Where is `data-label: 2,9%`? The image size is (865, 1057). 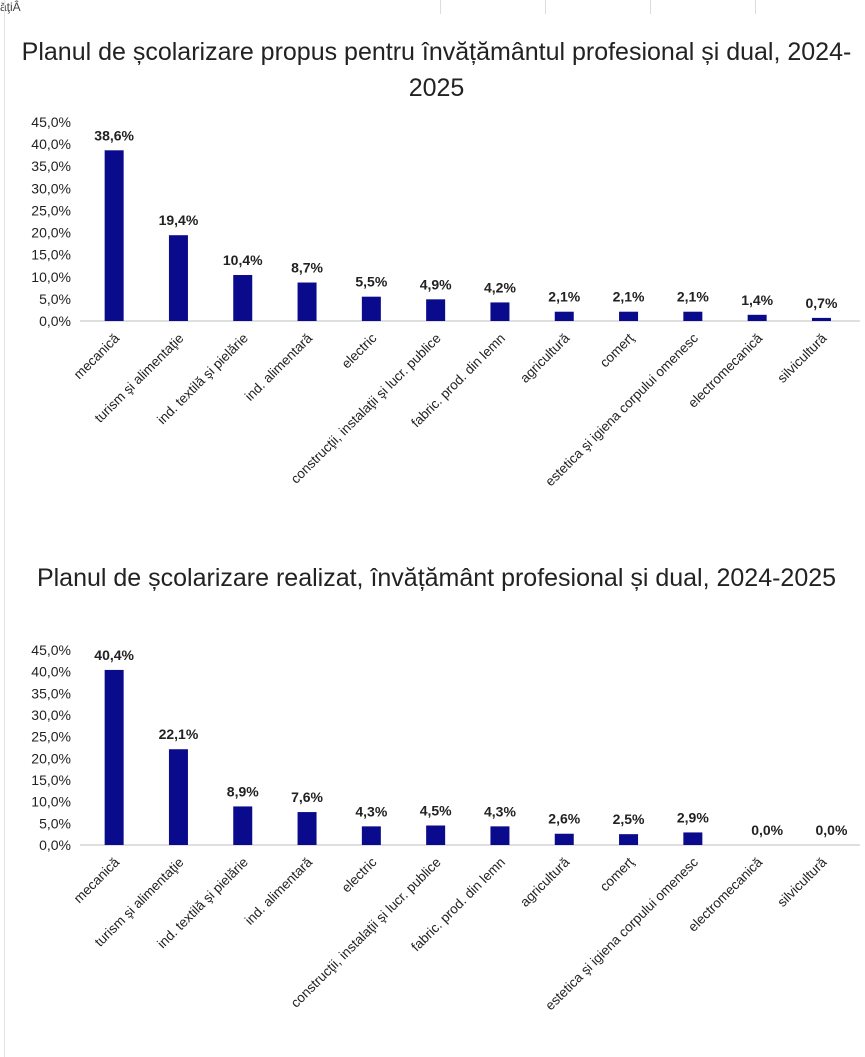
data-label: 2,9% is located at coordinates (693, 817).